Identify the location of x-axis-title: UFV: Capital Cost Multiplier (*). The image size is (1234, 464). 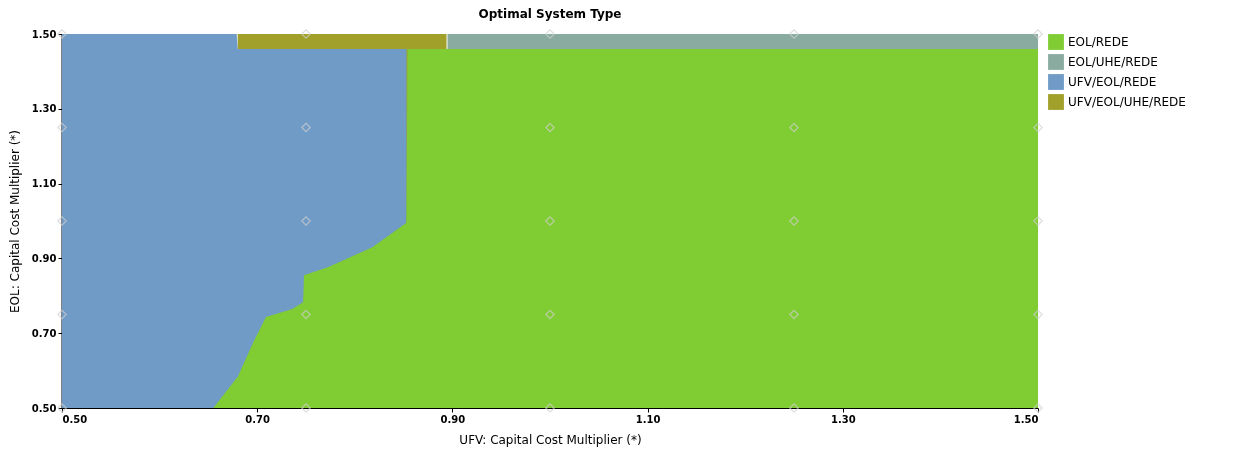
(550, 439).